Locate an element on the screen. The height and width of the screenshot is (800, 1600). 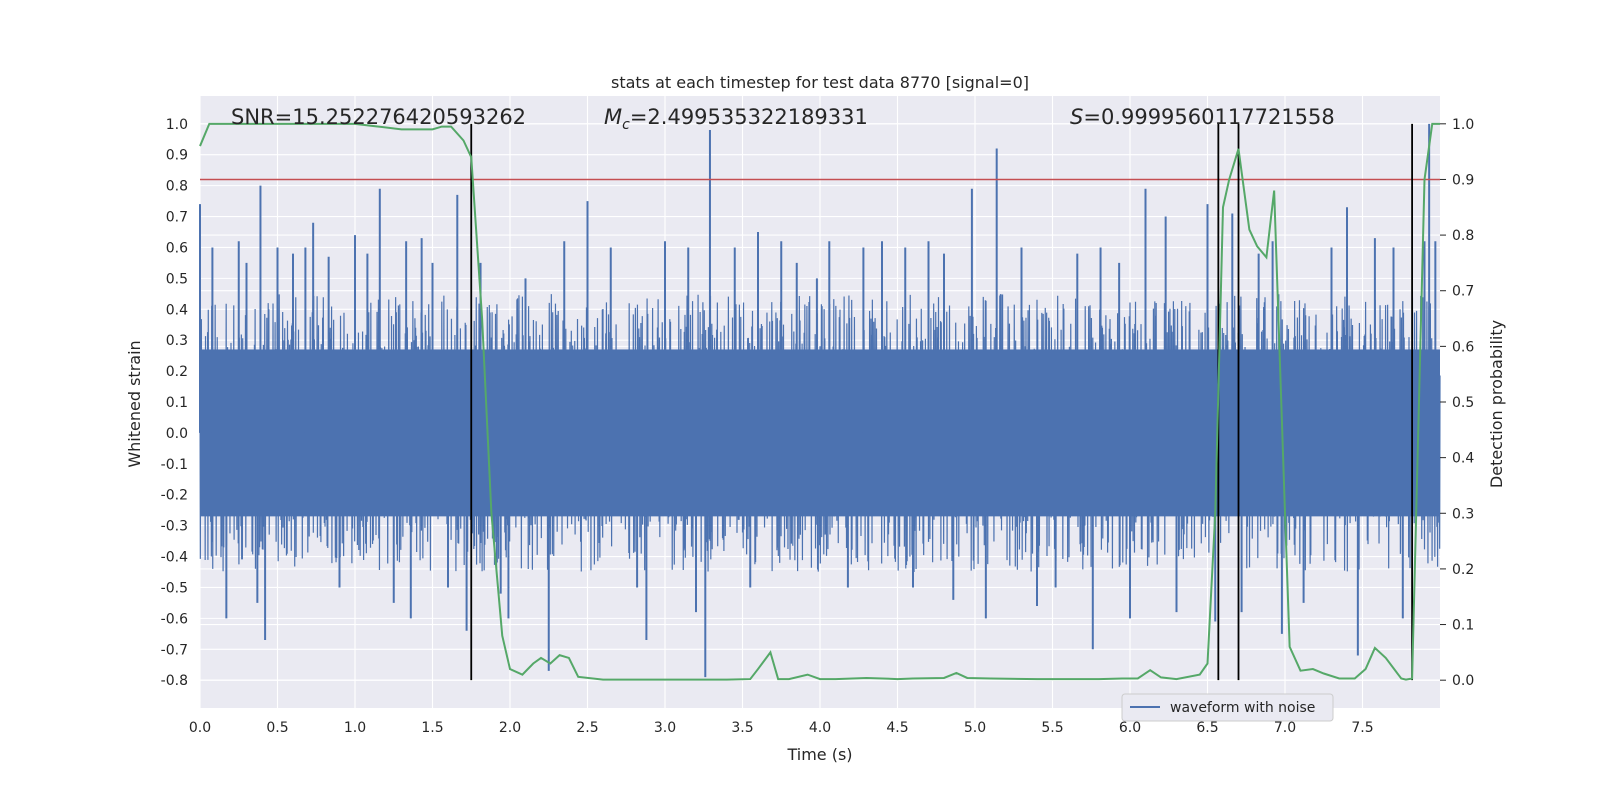
x-tick-label: 7.5 is located at coordinates (1362, 728).